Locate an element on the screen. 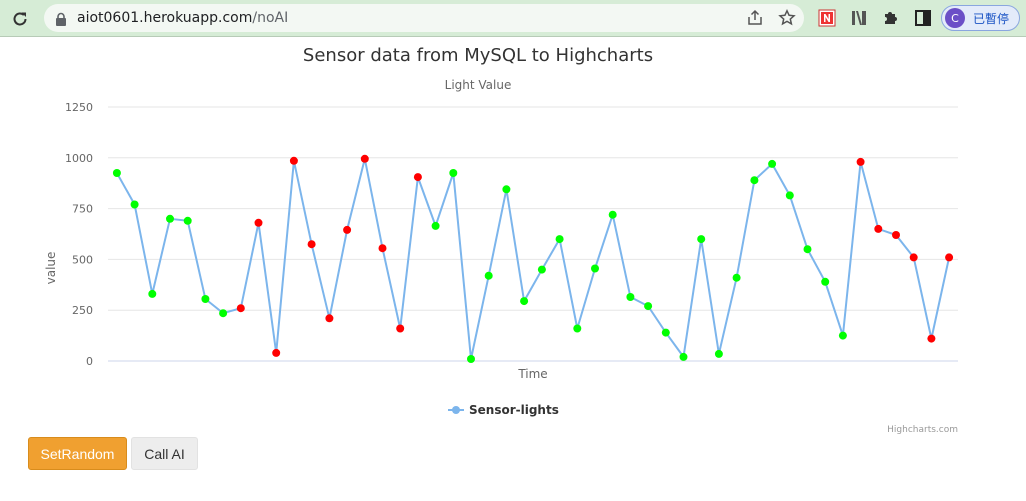 The image size is (1026, 501). x-axis-title: Time is located at coordinates (532, 374).